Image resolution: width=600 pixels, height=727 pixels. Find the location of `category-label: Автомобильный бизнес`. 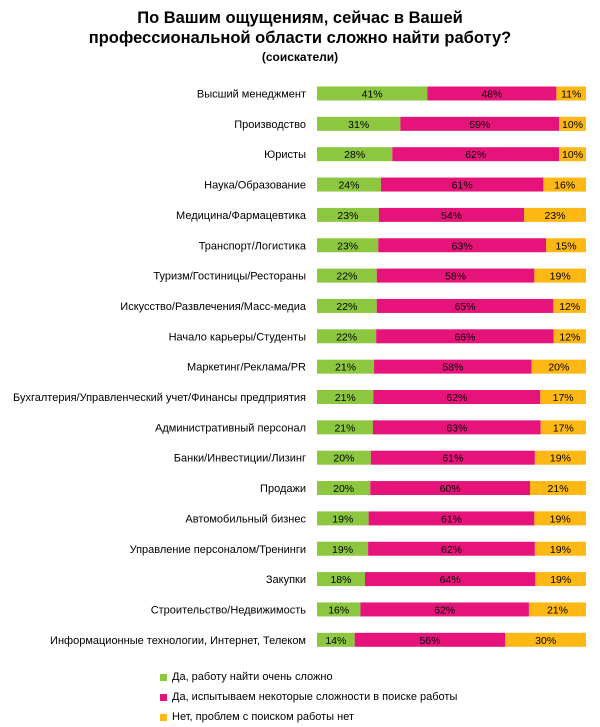

category-label: Автомобильный бизнес is located at coordinates (245, 519).